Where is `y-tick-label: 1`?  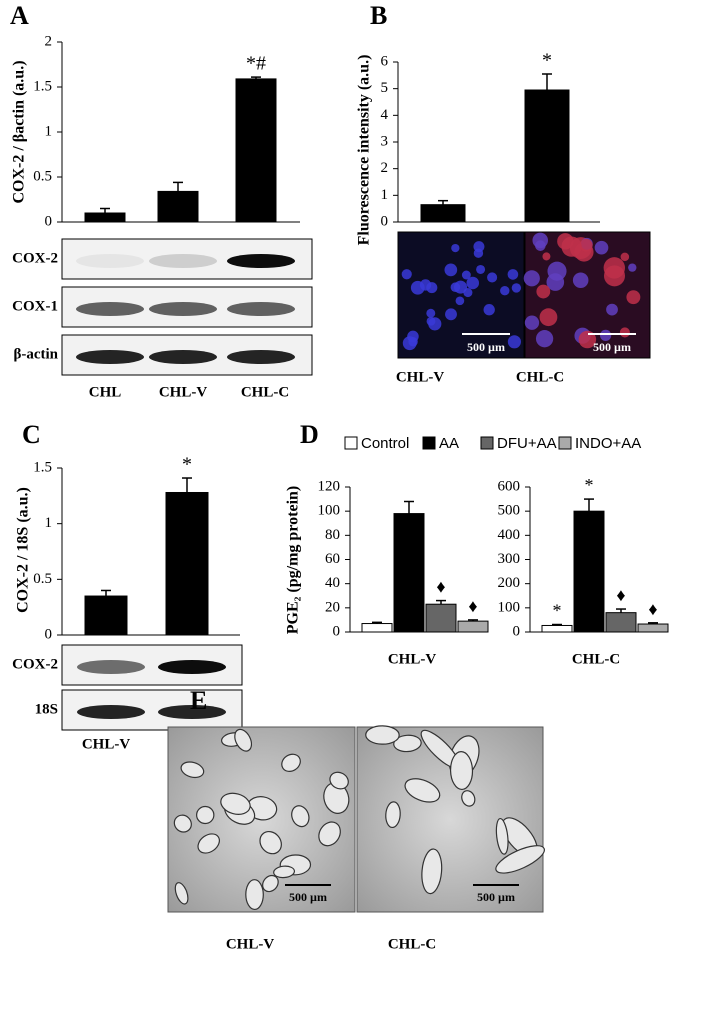
y-tick-label: 1 is located at coordinates (49, 523).